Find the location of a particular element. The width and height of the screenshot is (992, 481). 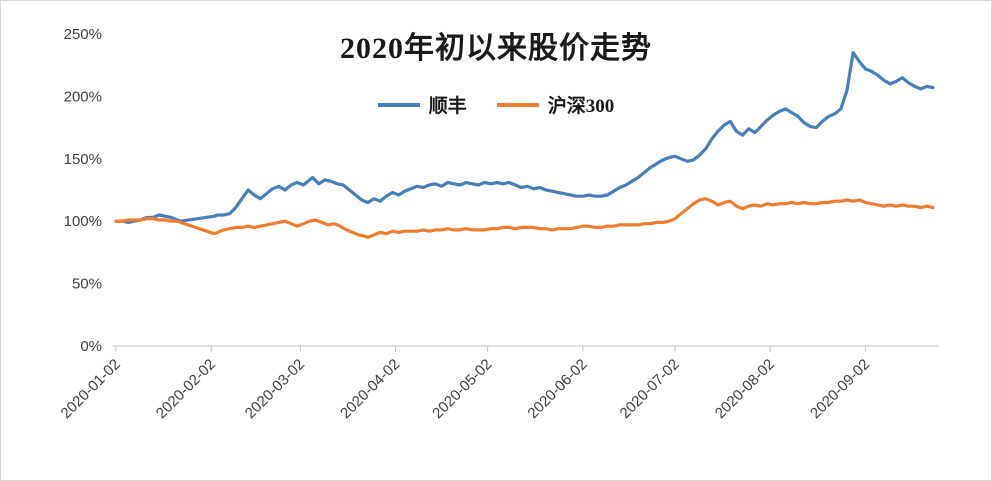

sf-series-label: 顺丰 is located at coordinates (447, 106).